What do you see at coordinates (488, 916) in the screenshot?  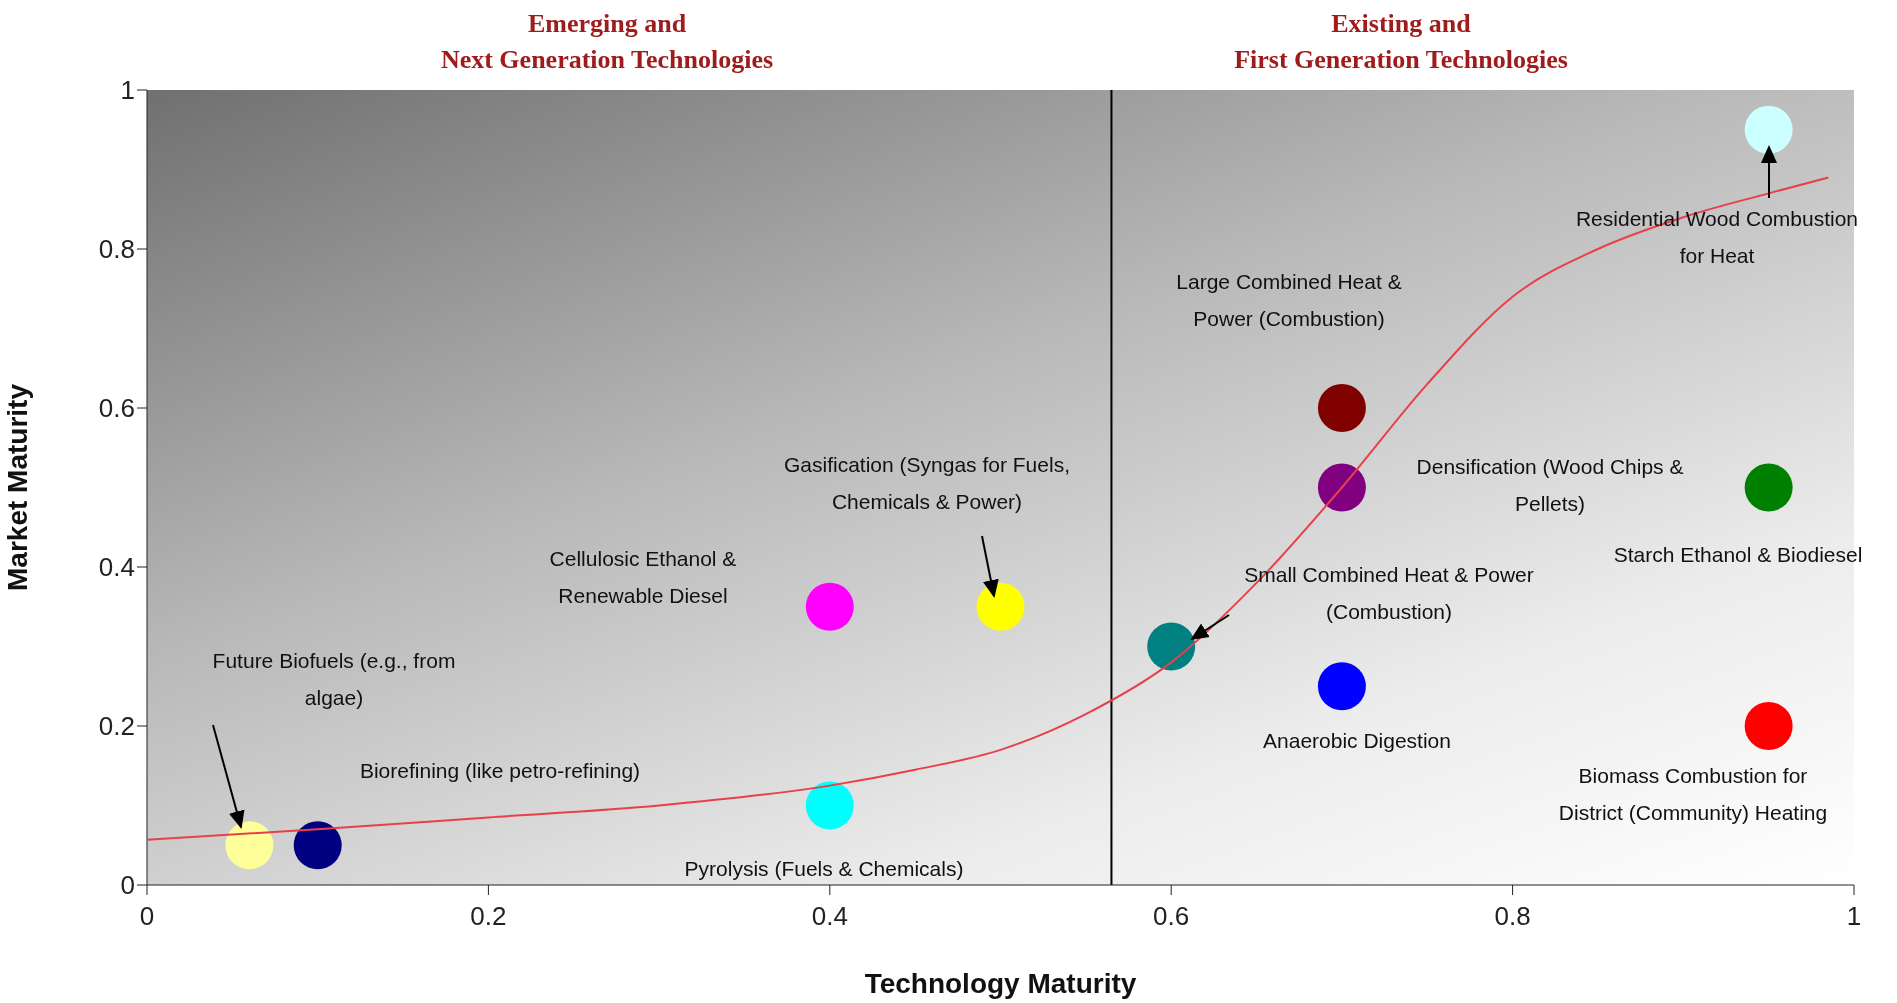 I see `x-tick-label: 0.2` at bounding box center [488, 916].